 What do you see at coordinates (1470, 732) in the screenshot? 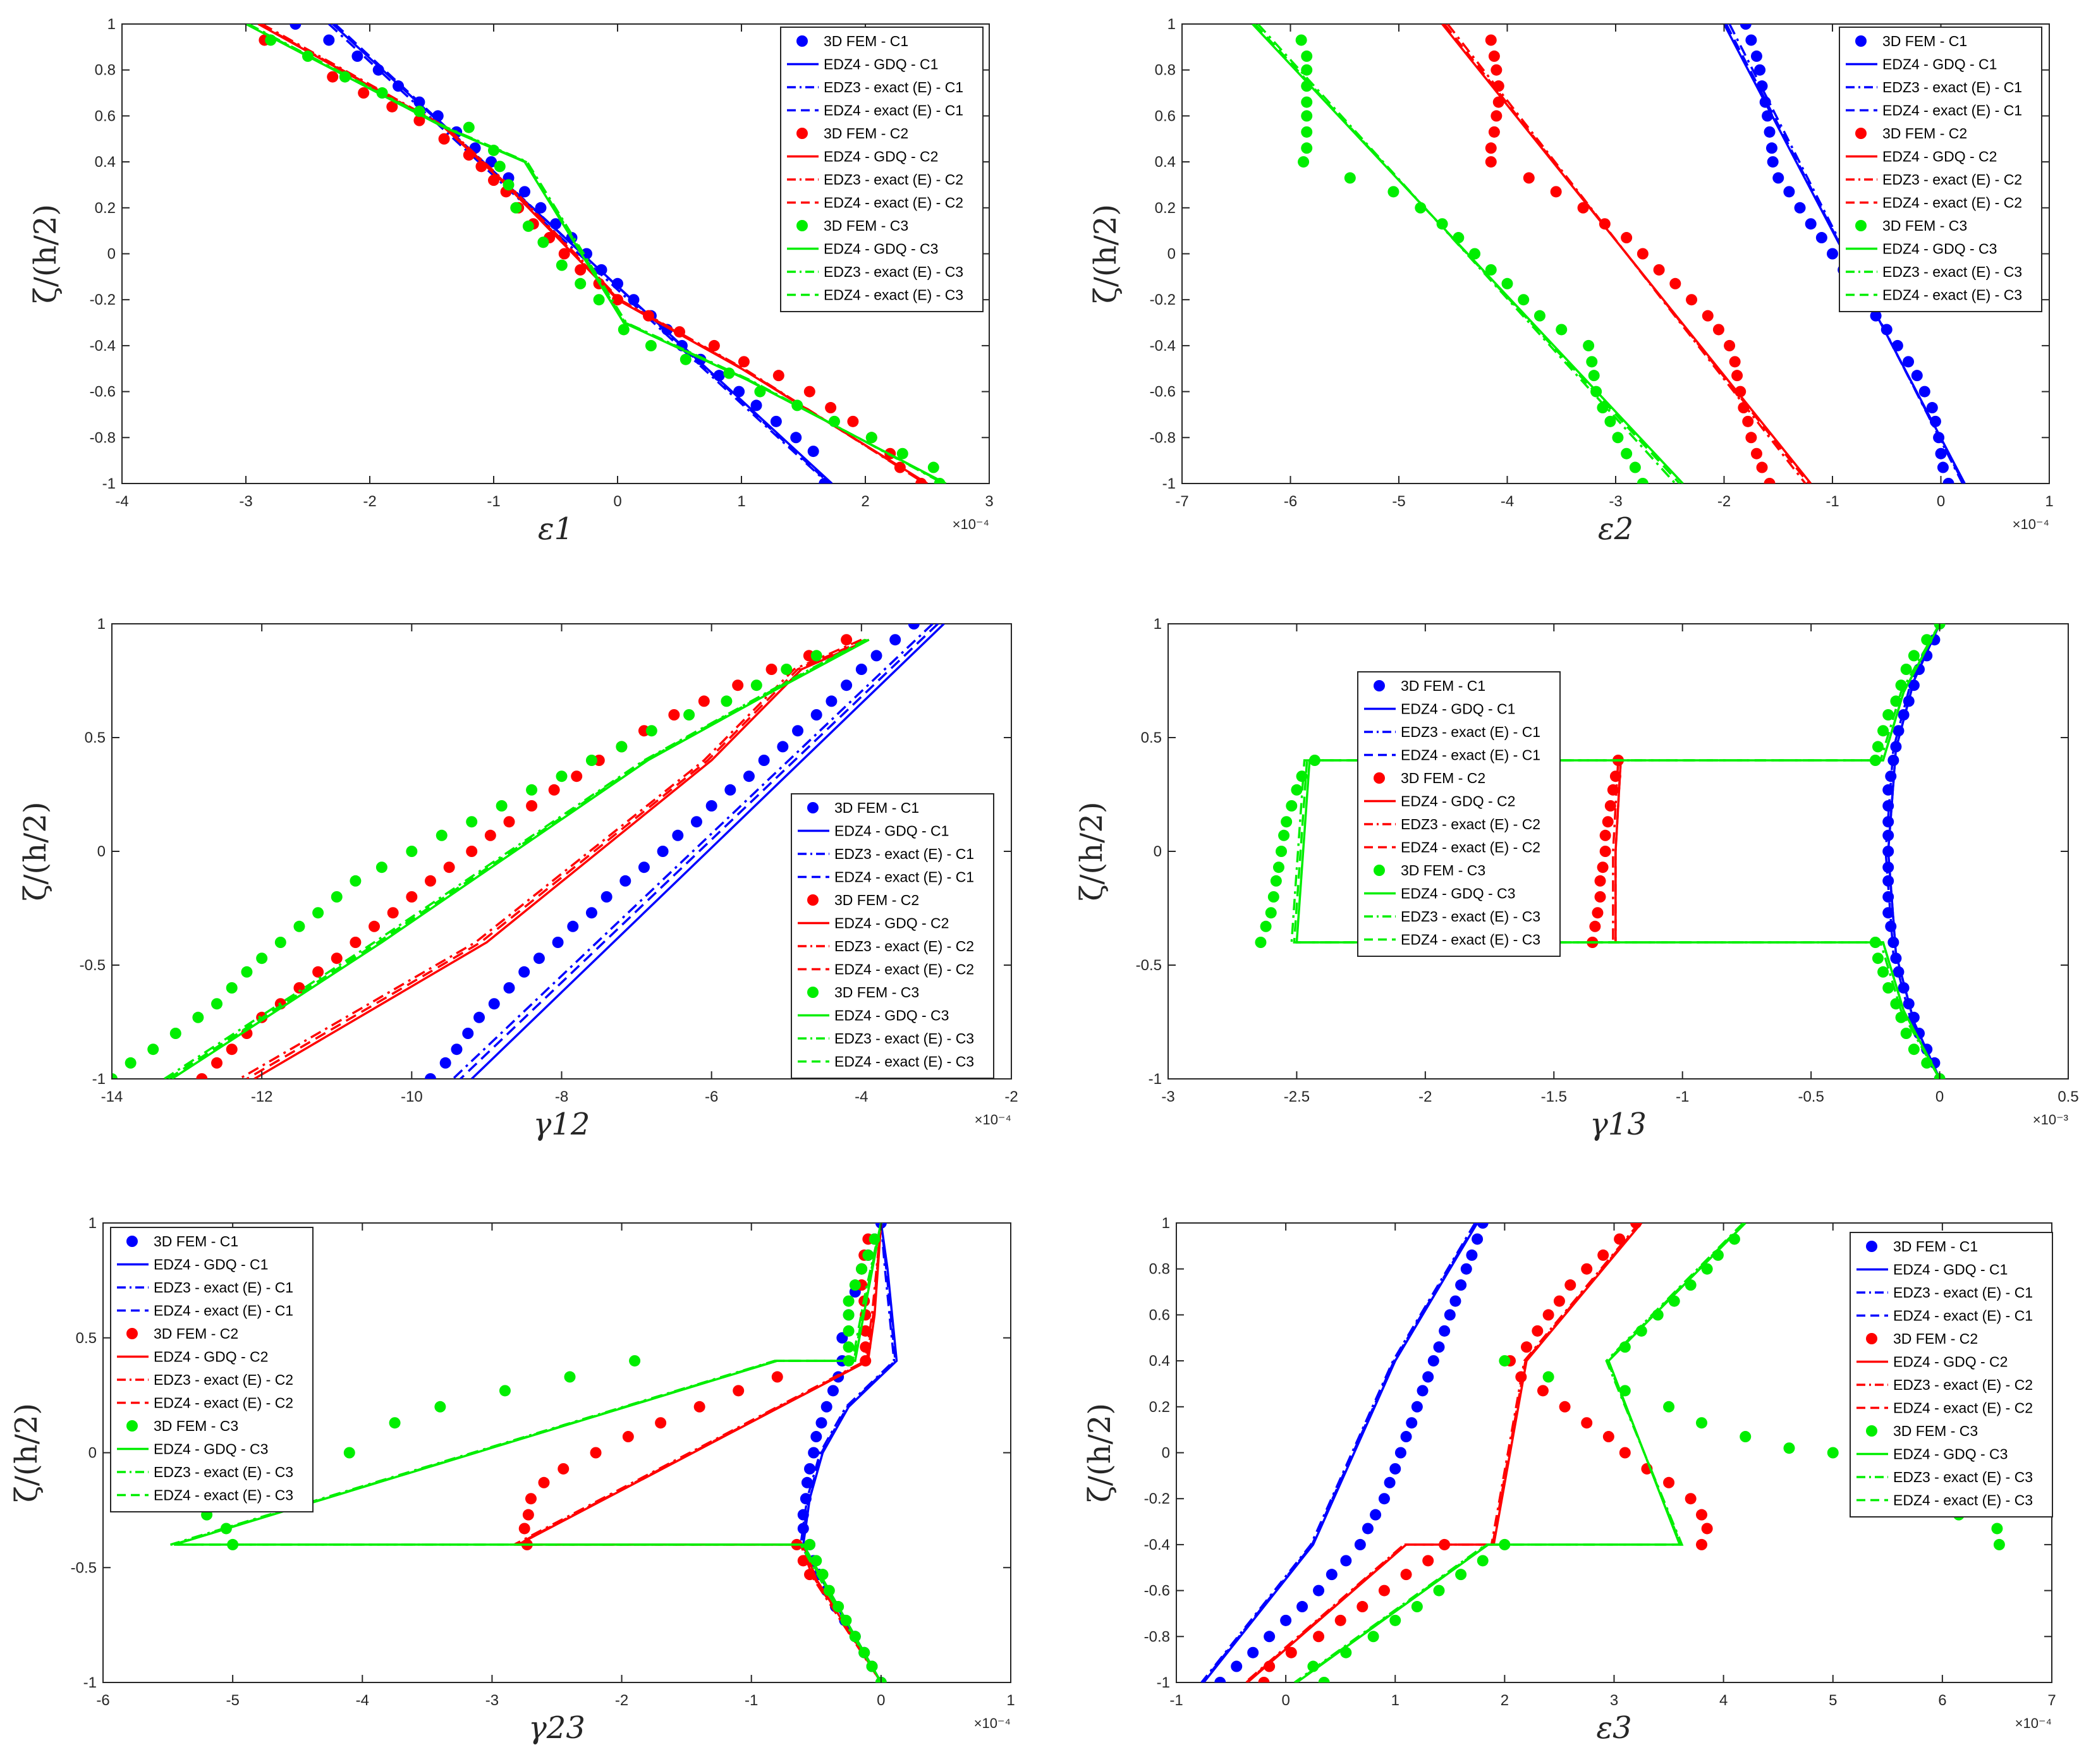
I see `legend-label: EDZ3 - exact (E) - C1` at bounding box center [1470, 732].